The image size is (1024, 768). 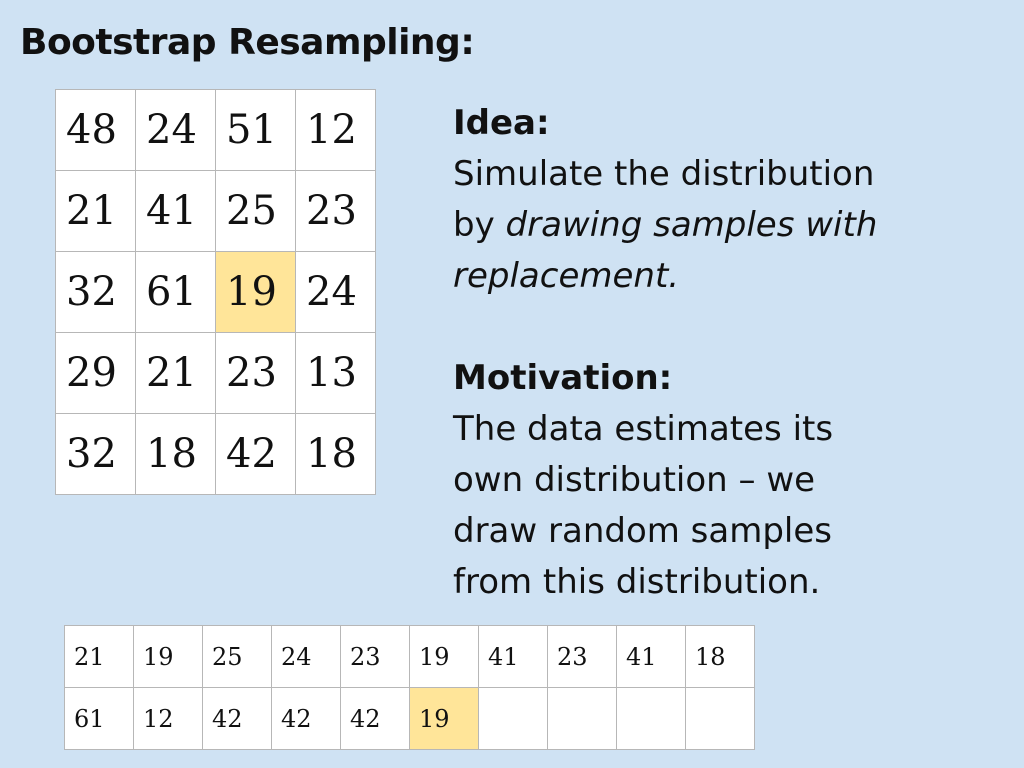 I want to click on idea-emphasis: drawing samples with, so click(x=691, y=225).